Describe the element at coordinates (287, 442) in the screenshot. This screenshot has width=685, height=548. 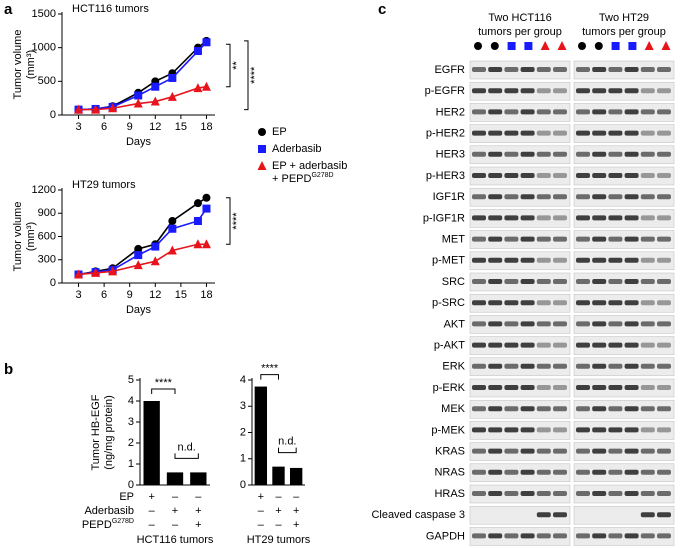
I see `significance: n.d.` at that location.